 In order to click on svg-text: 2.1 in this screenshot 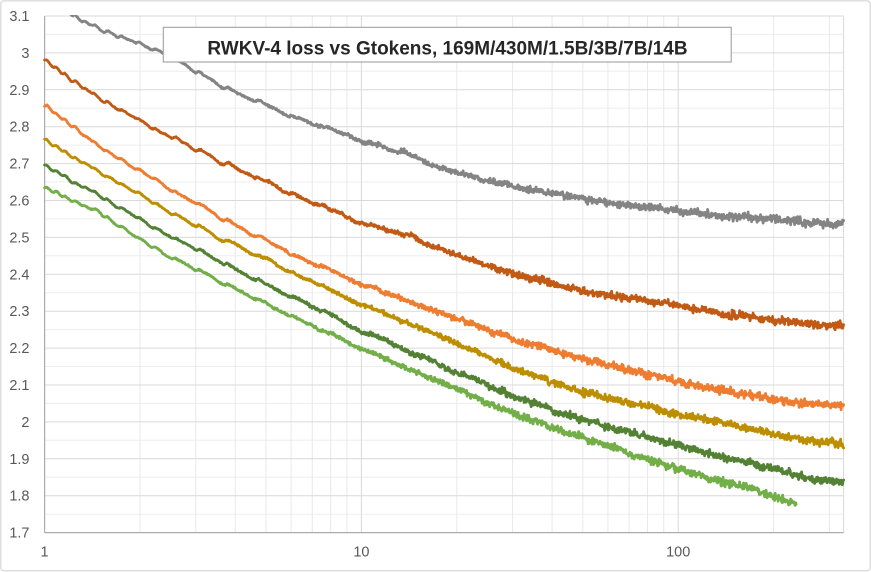, I will do `click(19, 386)`.